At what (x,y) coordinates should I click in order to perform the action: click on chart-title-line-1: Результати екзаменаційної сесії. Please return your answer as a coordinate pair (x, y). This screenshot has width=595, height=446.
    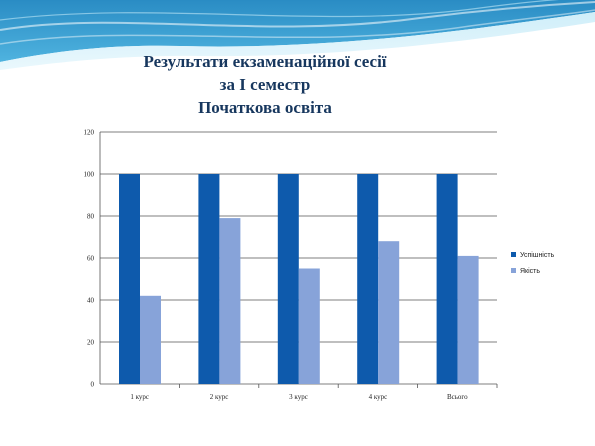
    Looking at the image, I should click on (265, 61).